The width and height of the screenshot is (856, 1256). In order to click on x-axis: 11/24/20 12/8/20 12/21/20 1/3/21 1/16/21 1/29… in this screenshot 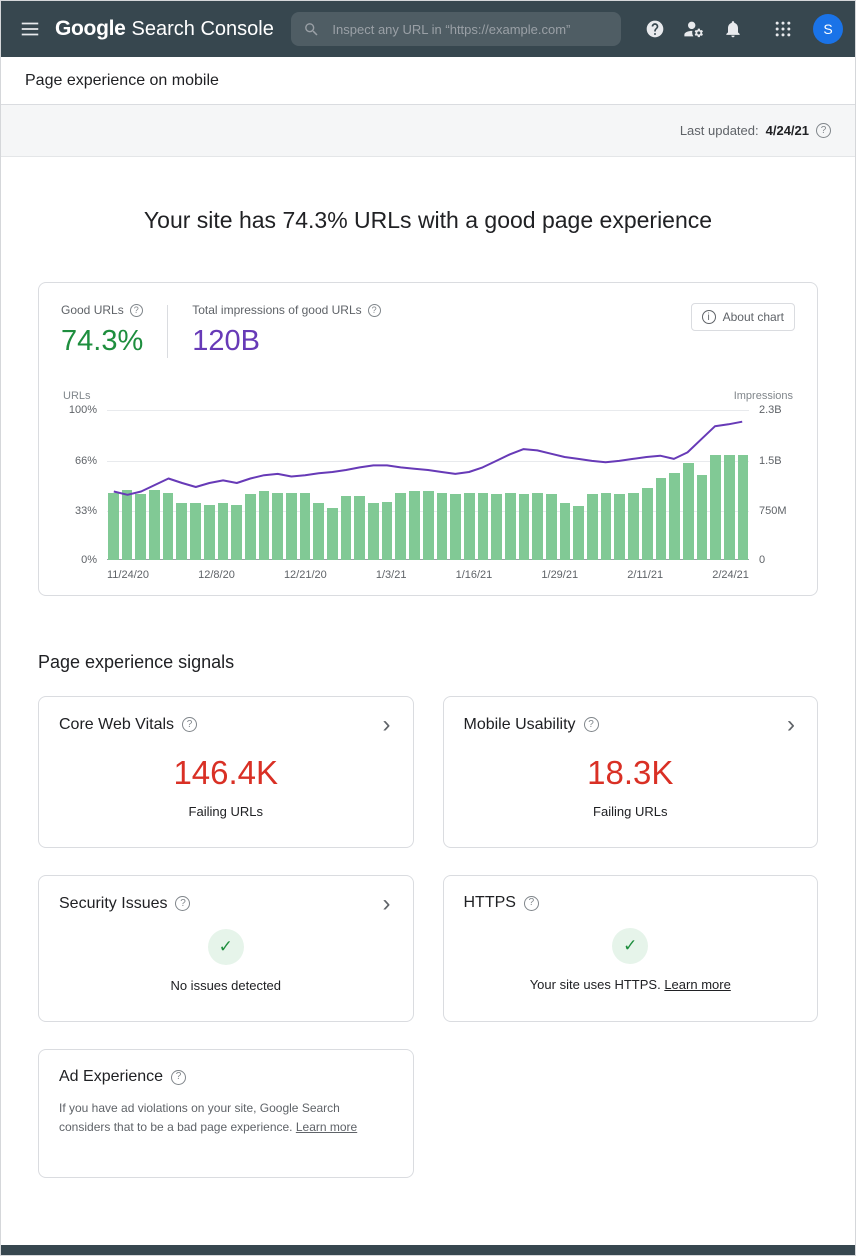, I will do `click(428, 575)`.